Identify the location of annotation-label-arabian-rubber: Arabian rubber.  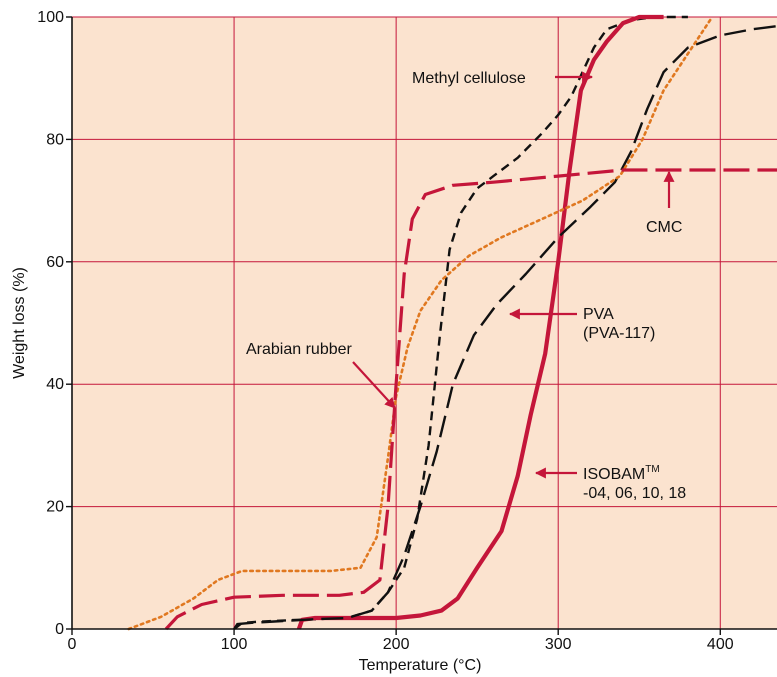
(299, 349).